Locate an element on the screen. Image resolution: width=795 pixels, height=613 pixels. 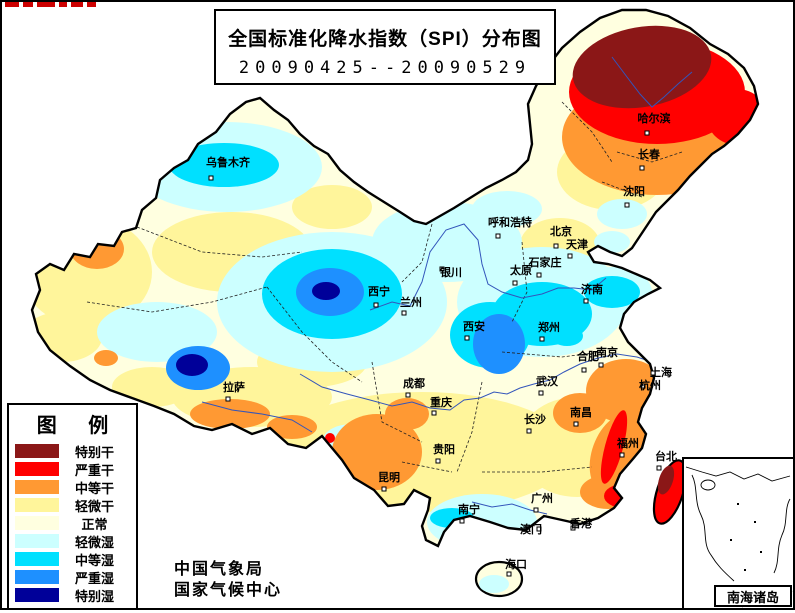
legend-swatch-normal is located at coordinates (37, 523).